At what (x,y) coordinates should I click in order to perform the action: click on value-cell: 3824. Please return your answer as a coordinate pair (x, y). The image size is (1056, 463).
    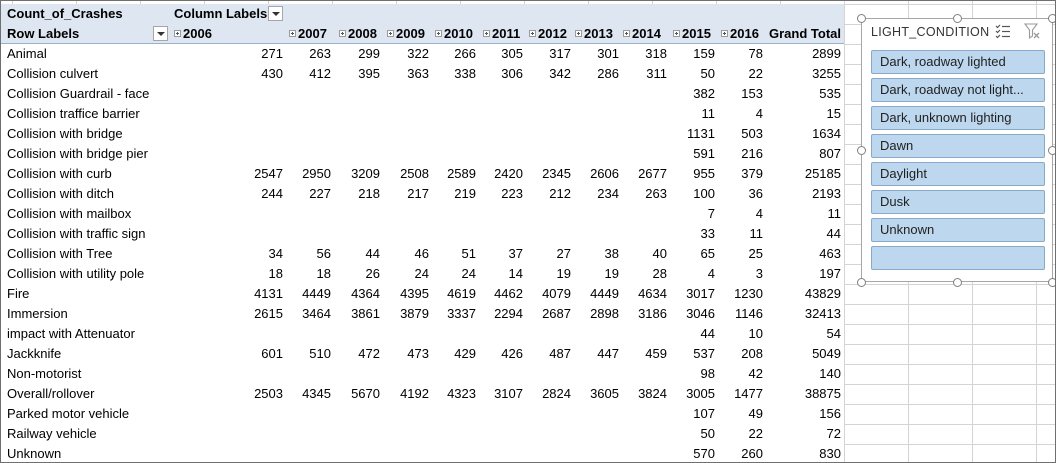
    Looking at the image, I should click on (652, 393).